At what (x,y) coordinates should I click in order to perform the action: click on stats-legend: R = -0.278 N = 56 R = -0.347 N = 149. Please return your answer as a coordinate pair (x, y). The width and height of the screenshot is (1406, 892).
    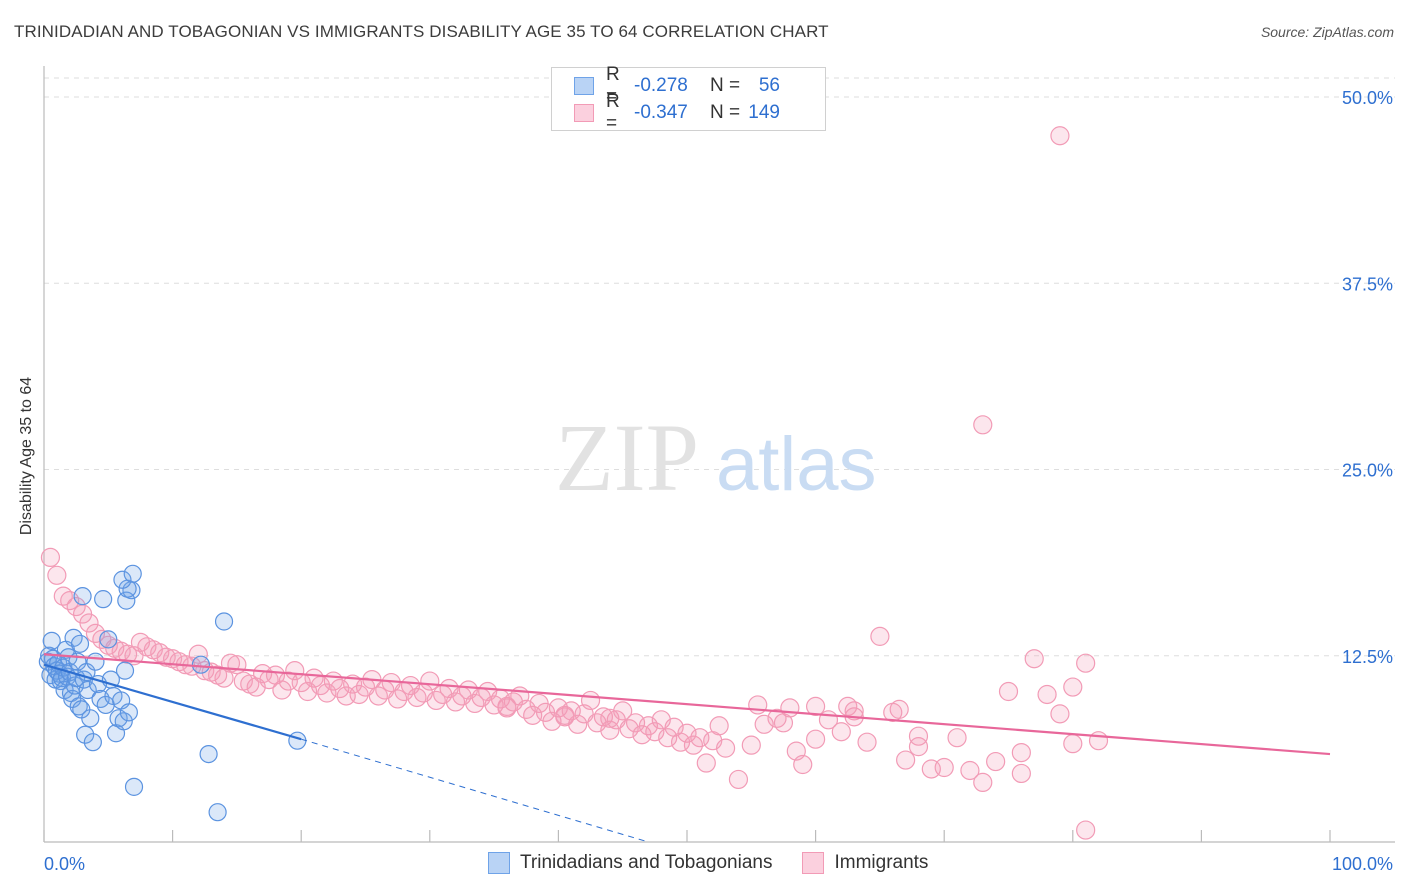
    Looking at the image, I should click on (688, 99).